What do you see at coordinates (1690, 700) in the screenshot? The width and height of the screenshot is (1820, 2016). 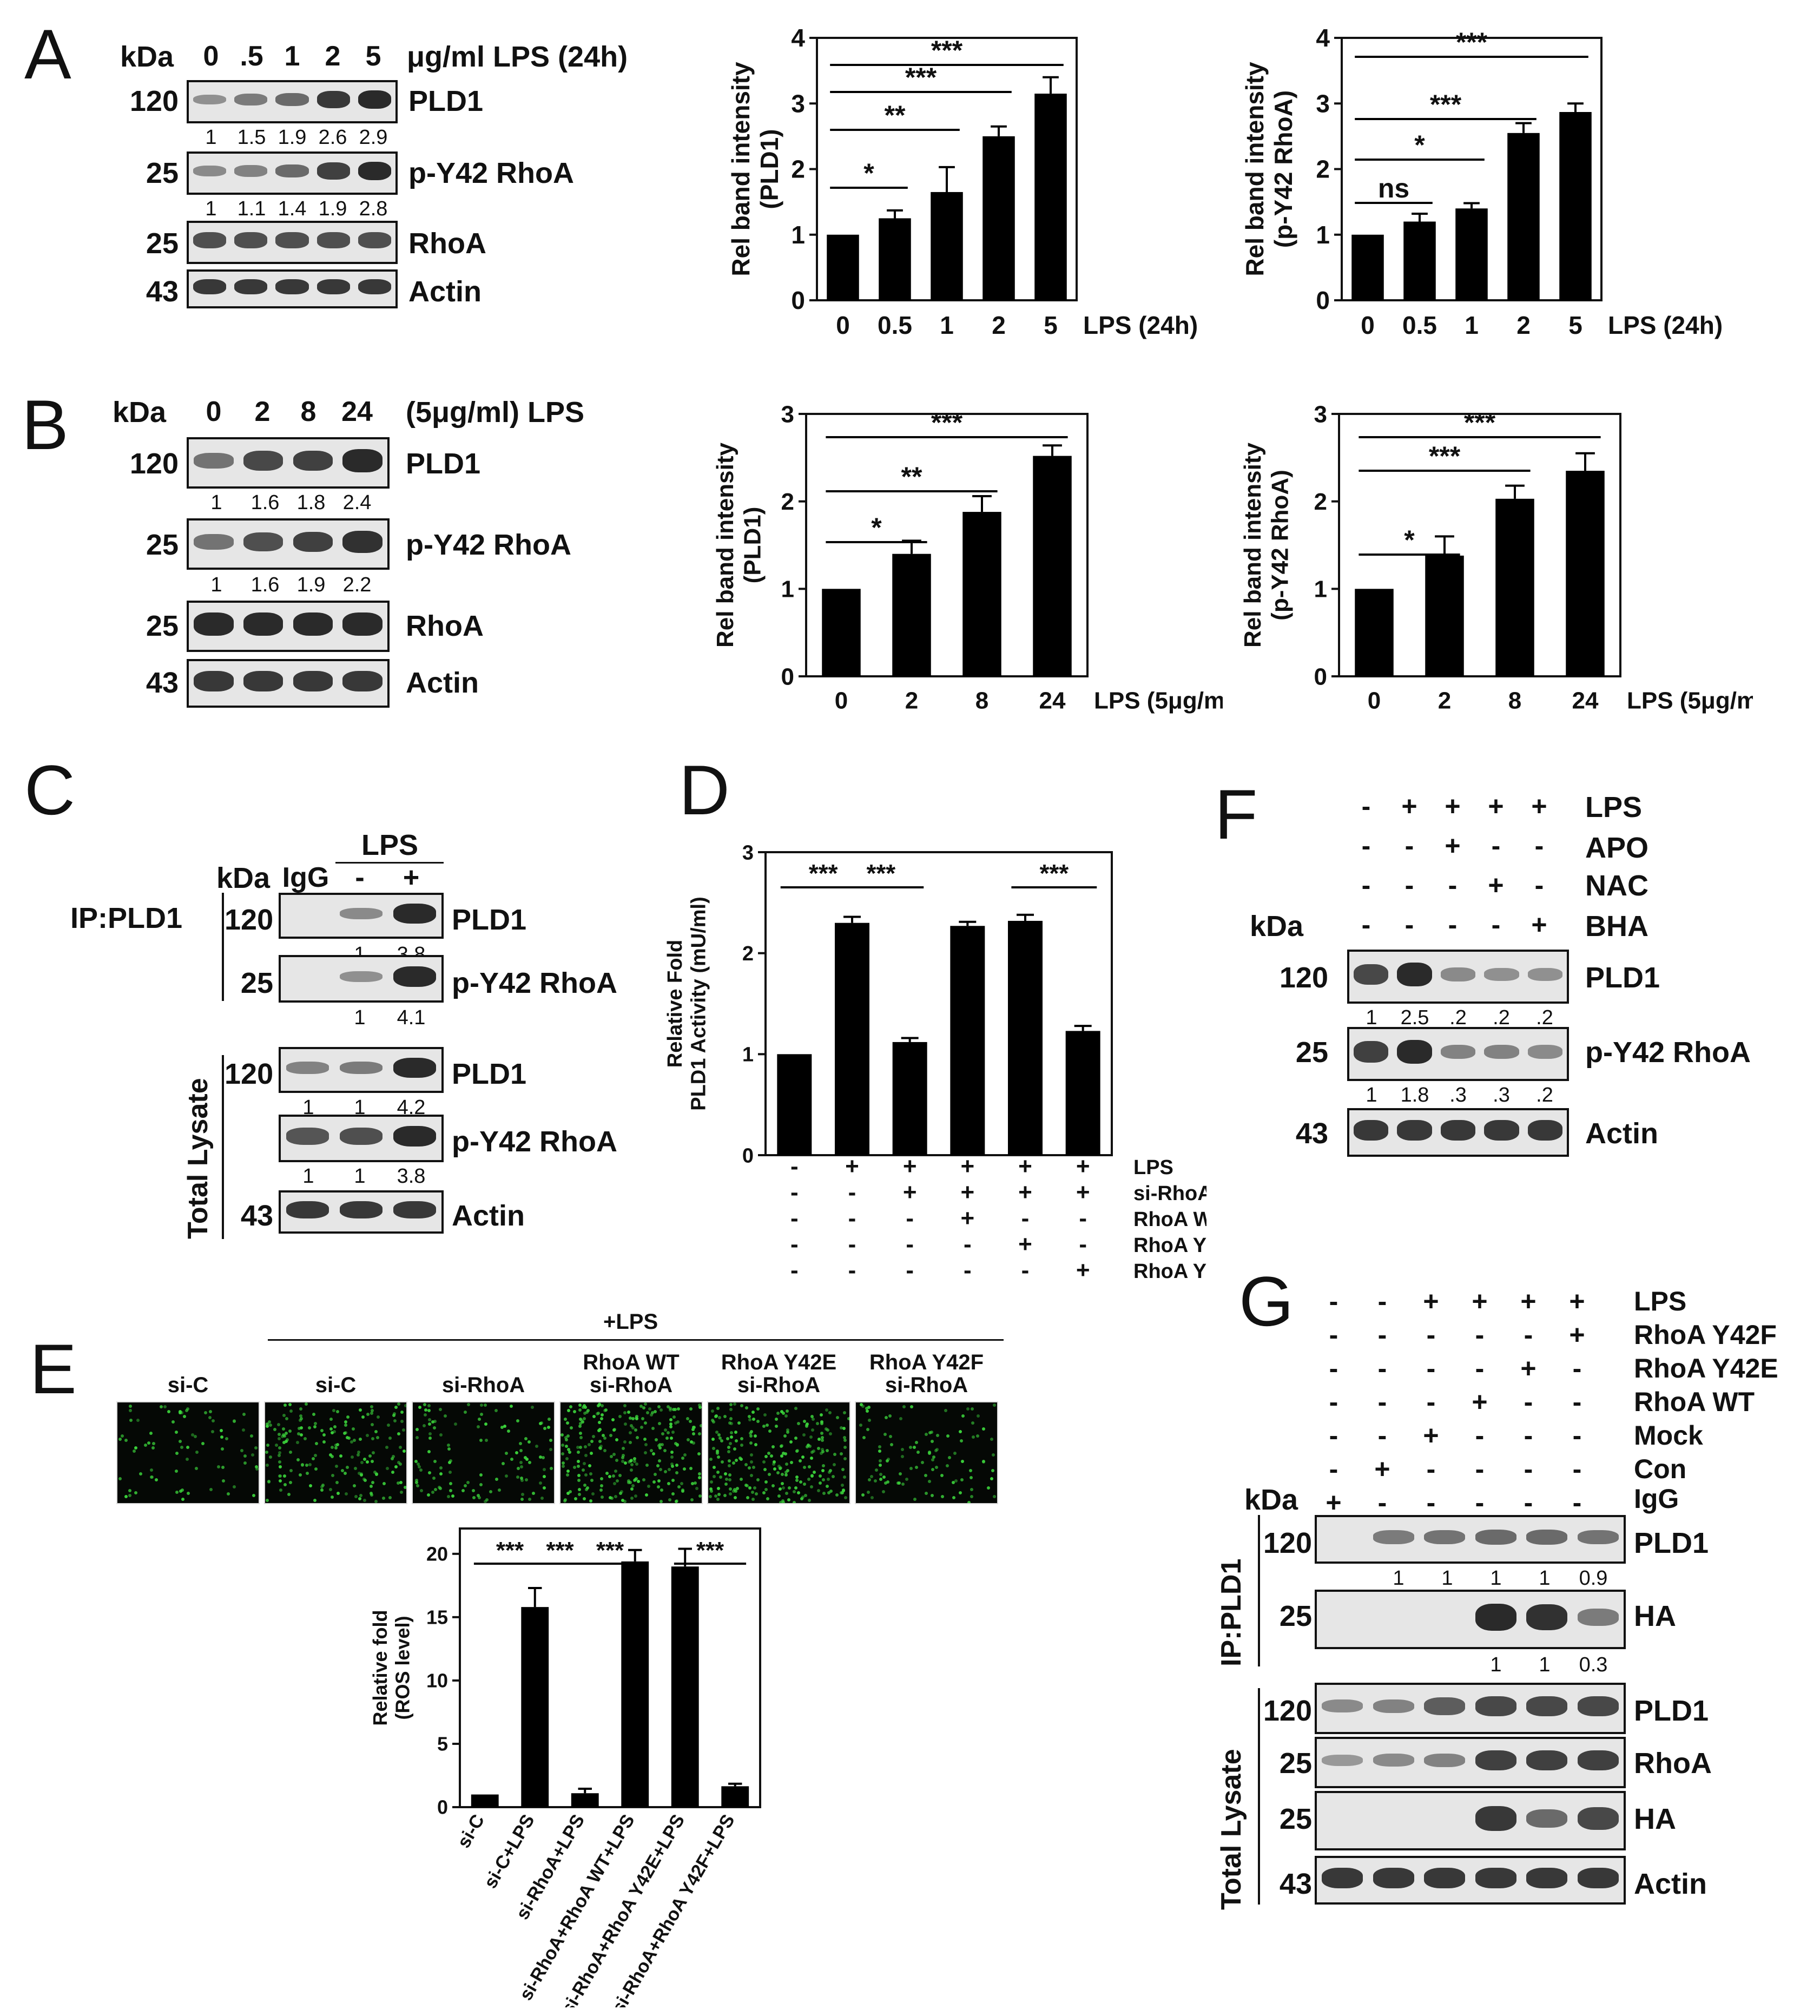 I see `x-axis-label: LPS (5μg/ml)` at bounding box center [1690, 700].